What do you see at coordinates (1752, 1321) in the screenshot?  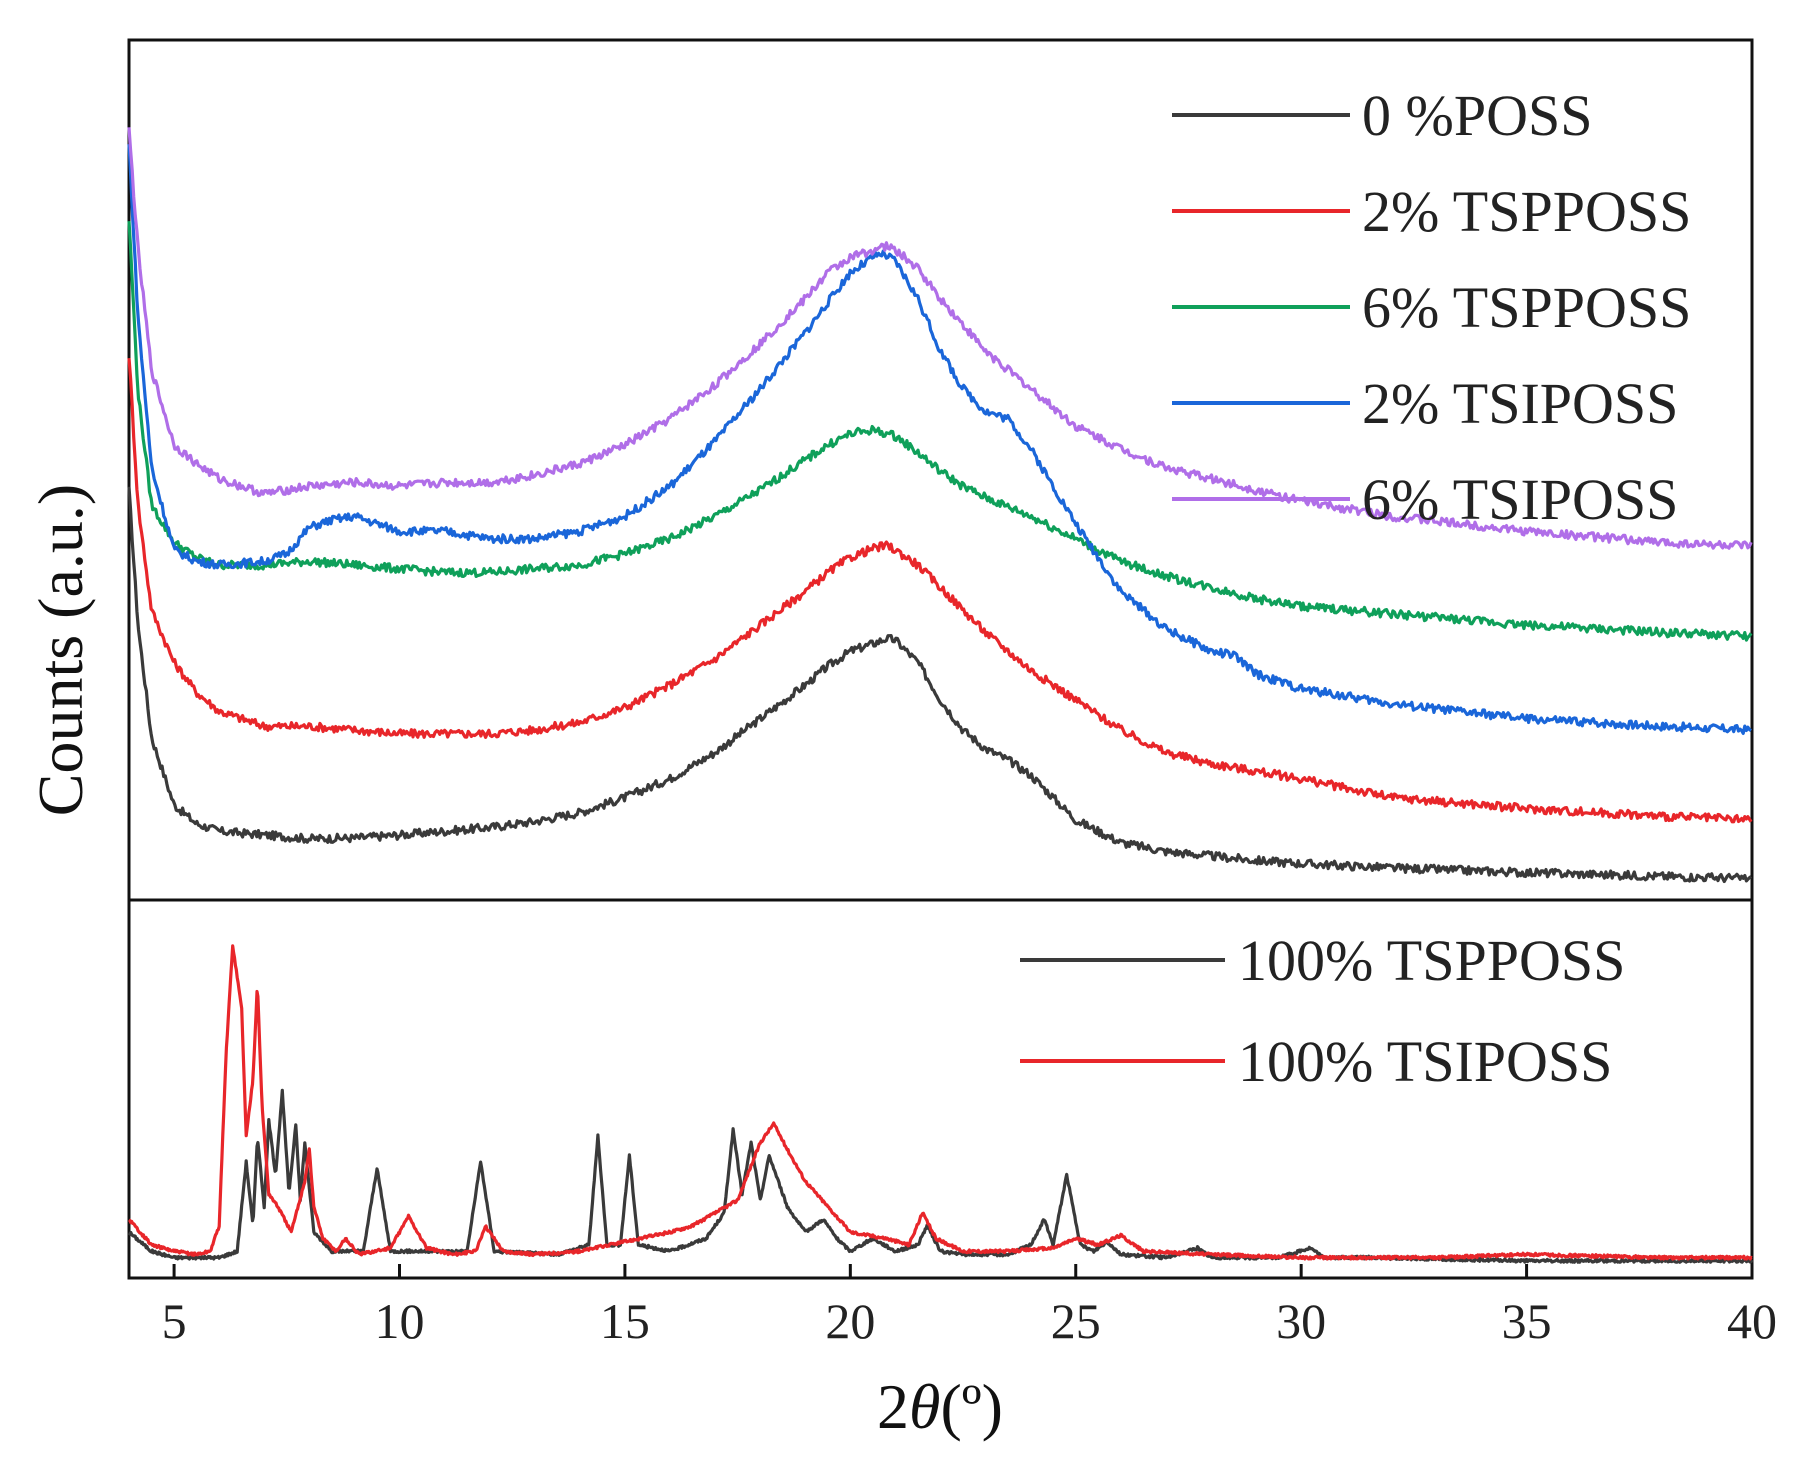 I see `x-tick-label: 40` at bounding box center [1752, 1321].